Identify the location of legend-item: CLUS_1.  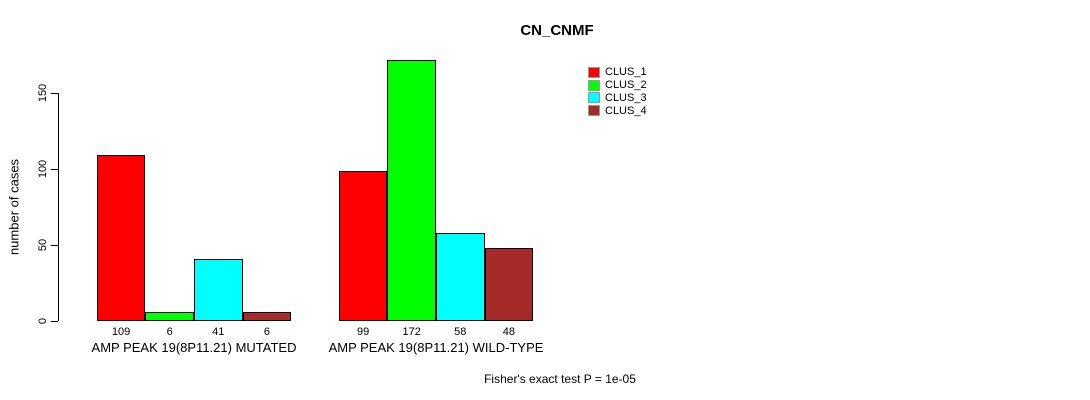
(617, 72).